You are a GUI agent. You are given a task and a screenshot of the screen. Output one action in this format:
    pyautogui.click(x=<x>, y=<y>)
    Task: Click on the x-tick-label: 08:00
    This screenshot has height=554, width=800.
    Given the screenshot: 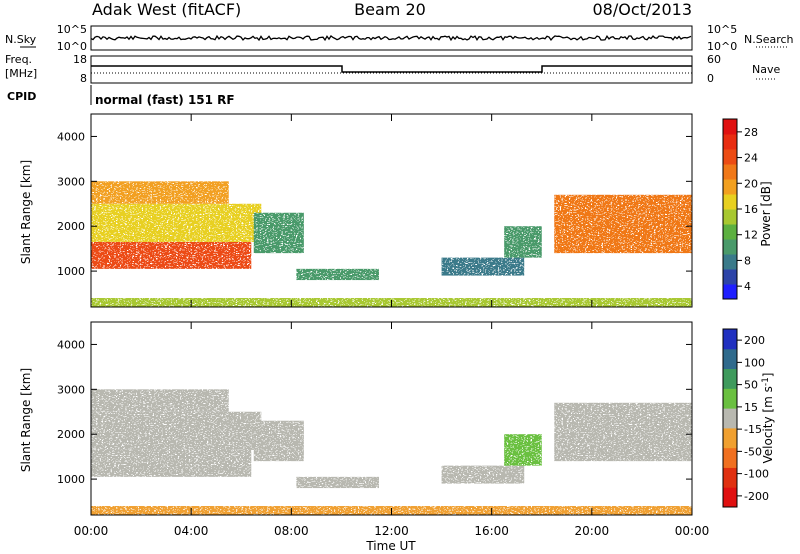 What is the action you would take?
    pyautogui.click(x=291, y=531)
    